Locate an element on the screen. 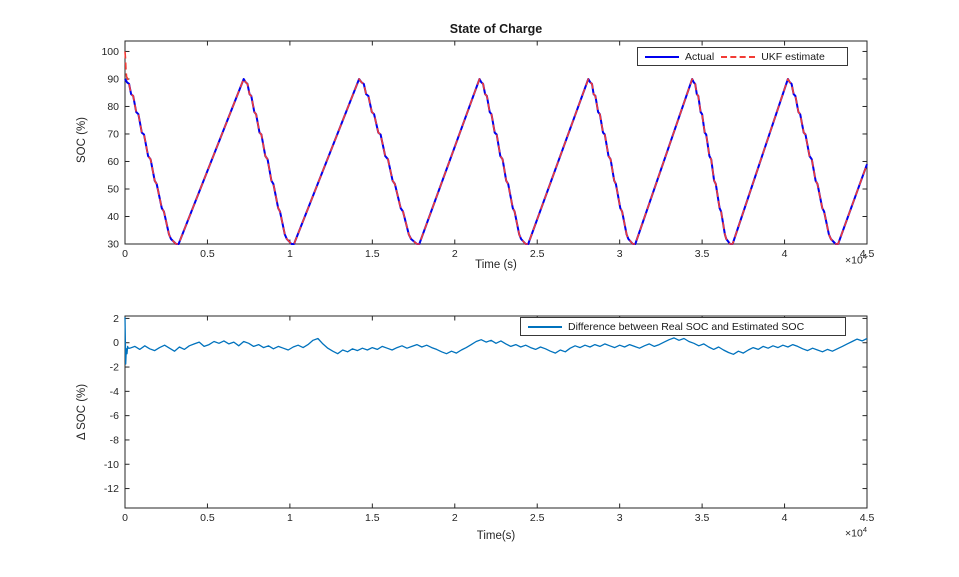 Image resolution: width=959 pixels, height=577 pixels. soc-legend: Actual UKF estimate is located at coordinates (742, 56).